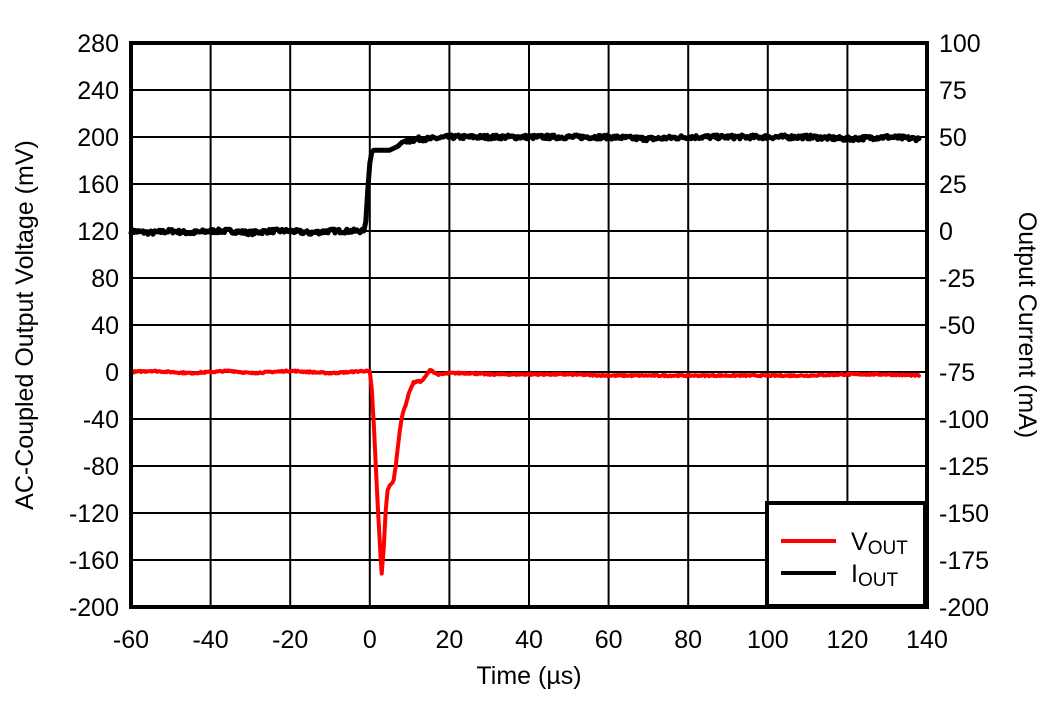  Describe the element at coordinates (525, 185) in the screenshot. I see `series-iout-line` at that location.